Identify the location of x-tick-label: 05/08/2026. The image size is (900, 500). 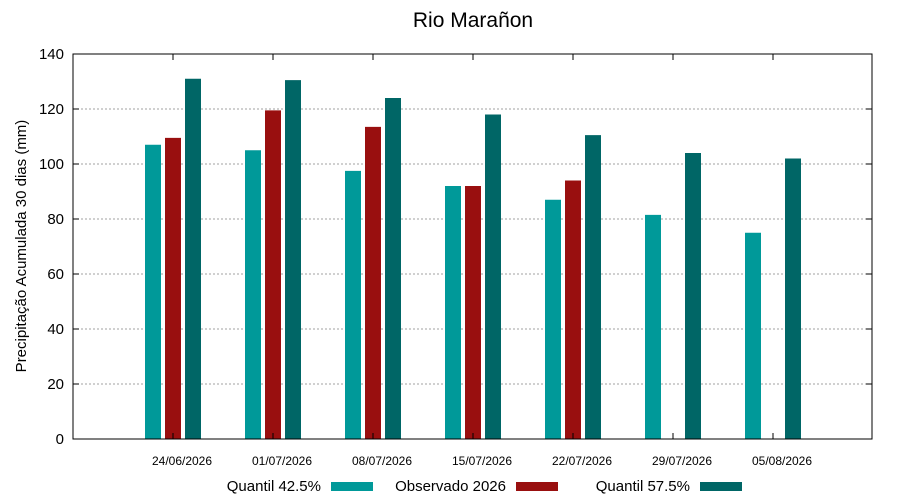
(782, 461).